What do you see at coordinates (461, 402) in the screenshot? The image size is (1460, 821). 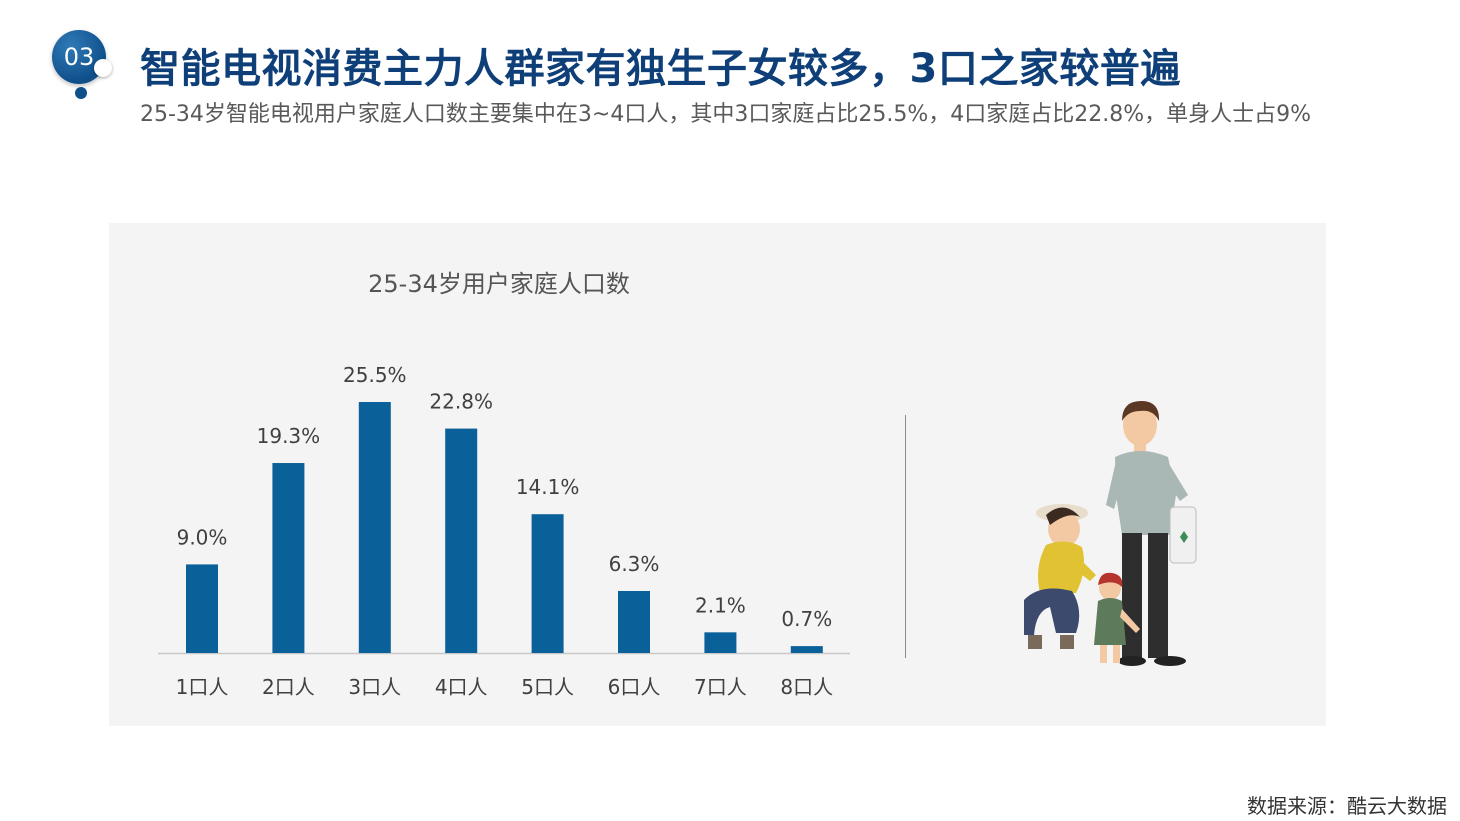 I see `data-label-4: 22.8%` at bounding box center [461, 402].